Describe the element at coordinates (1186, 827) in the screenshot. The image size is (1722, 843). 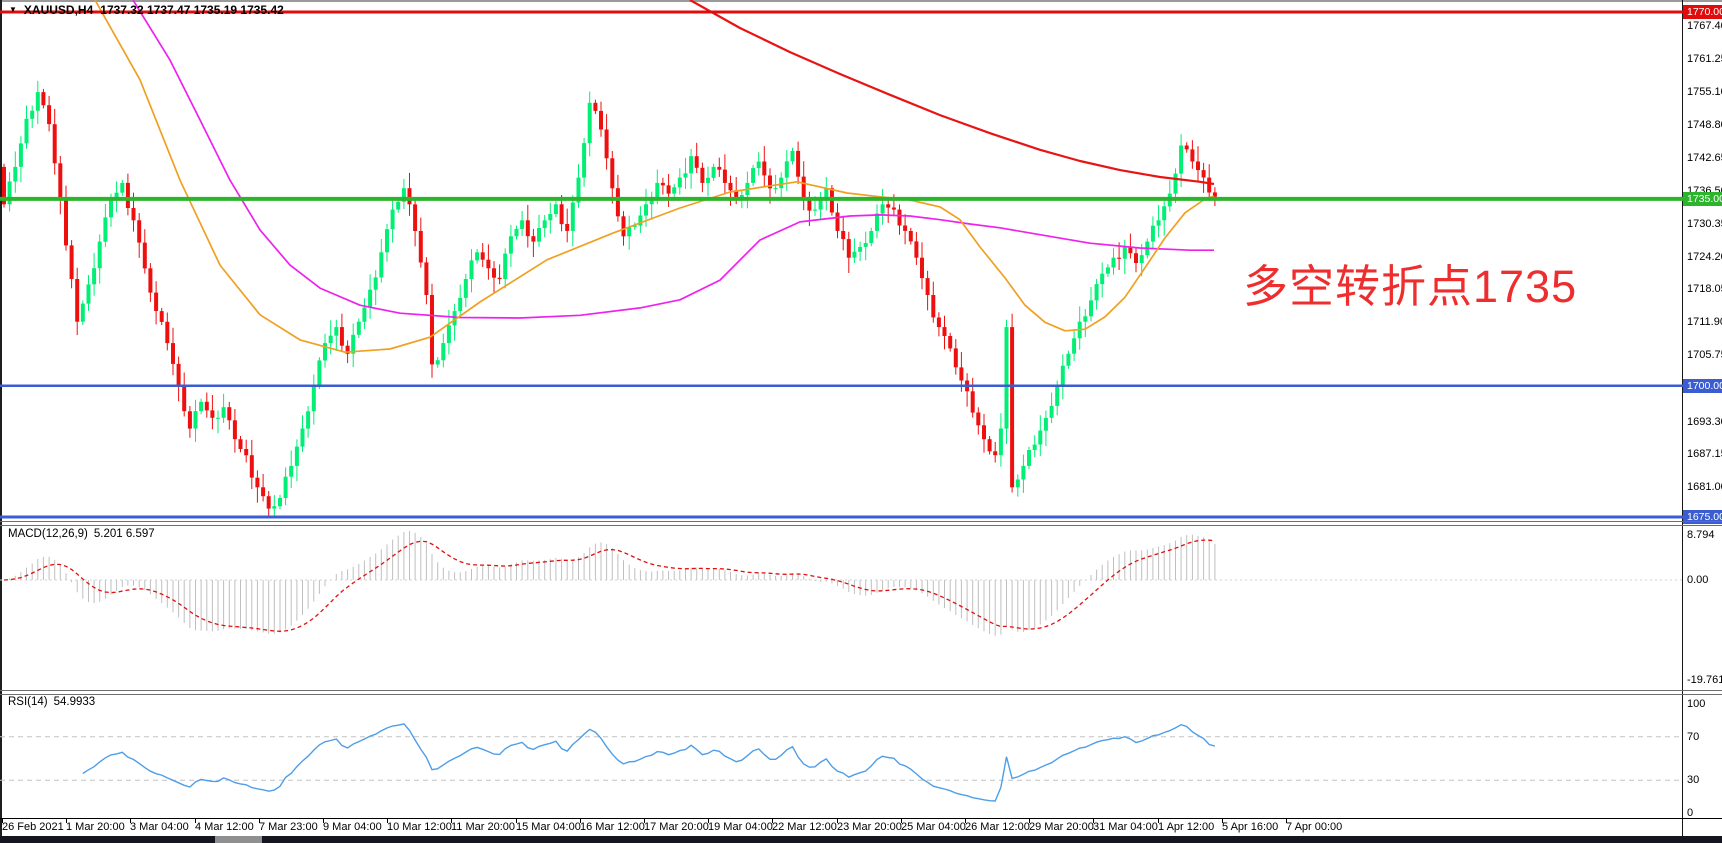
I see `time-tick-label: 1 Apr 12:00` at that location.